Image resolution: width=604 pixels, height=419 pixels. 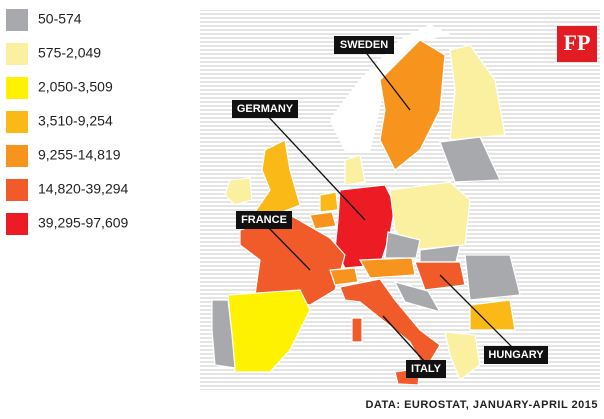 I want to click on legend-label: 39,295-97,609, so click(x=83, y=223).